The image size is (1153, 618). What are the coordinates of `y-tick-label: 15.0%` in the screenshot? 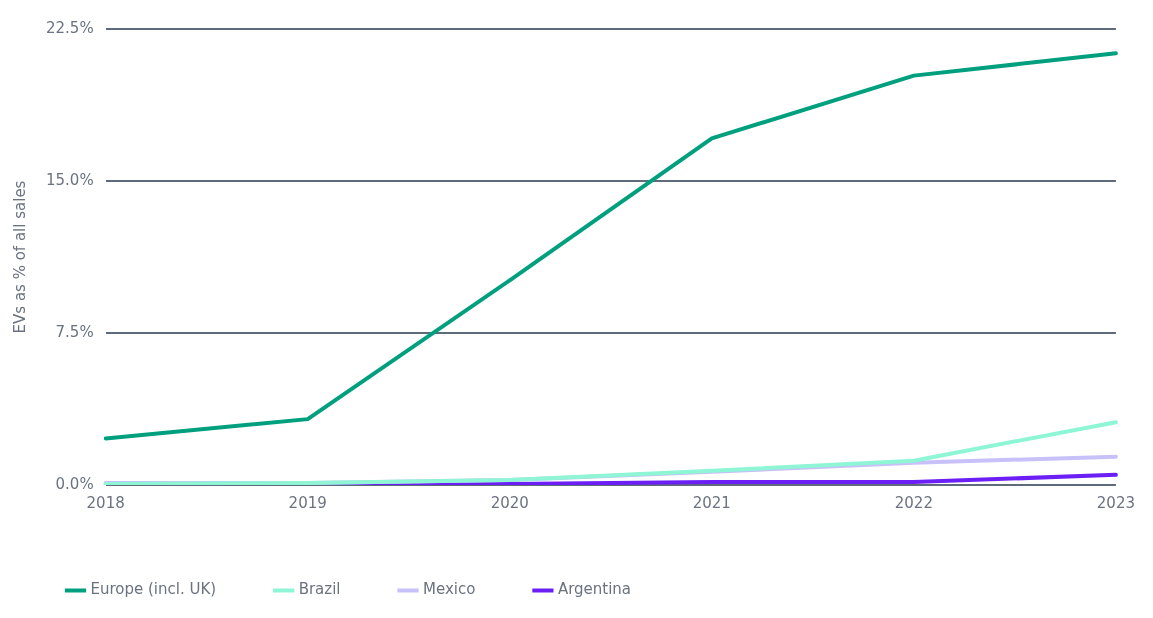 It's located at (70, 179).